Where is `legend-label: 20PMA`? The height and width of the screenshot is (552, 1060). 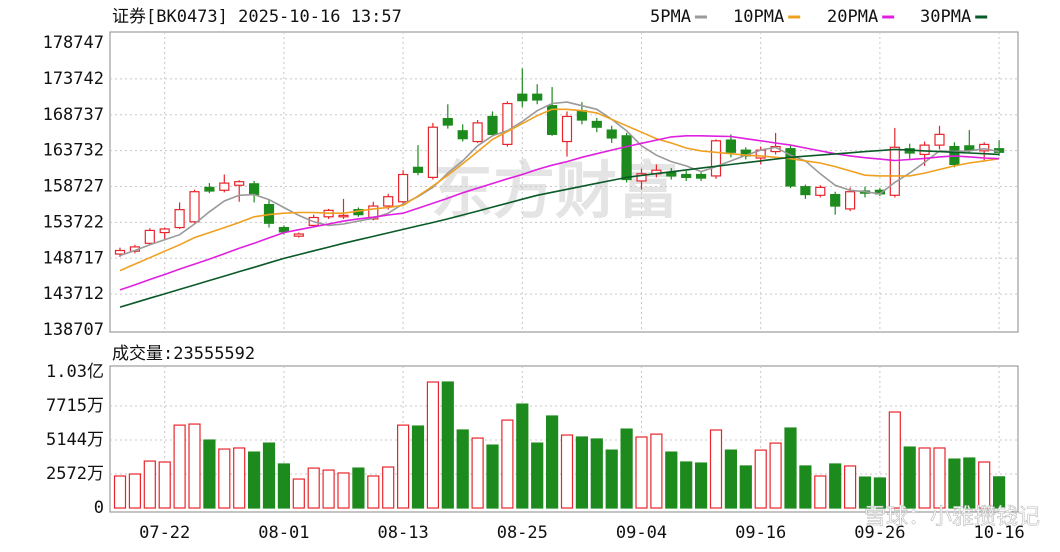
legend-label: 20PMA is located at coordinates (852, 17).